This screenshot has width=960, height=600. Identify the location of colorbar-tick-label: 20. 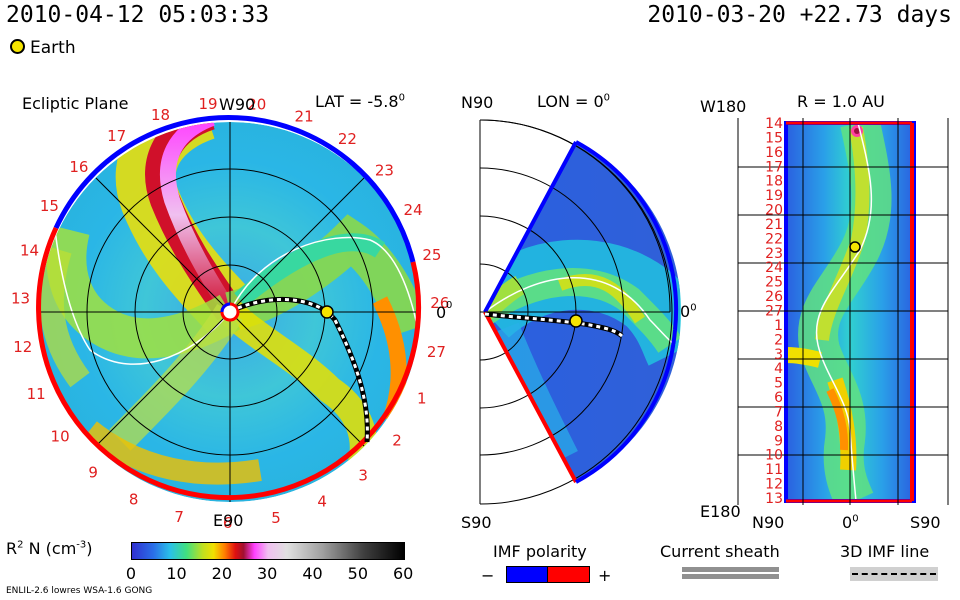
(222, 573).